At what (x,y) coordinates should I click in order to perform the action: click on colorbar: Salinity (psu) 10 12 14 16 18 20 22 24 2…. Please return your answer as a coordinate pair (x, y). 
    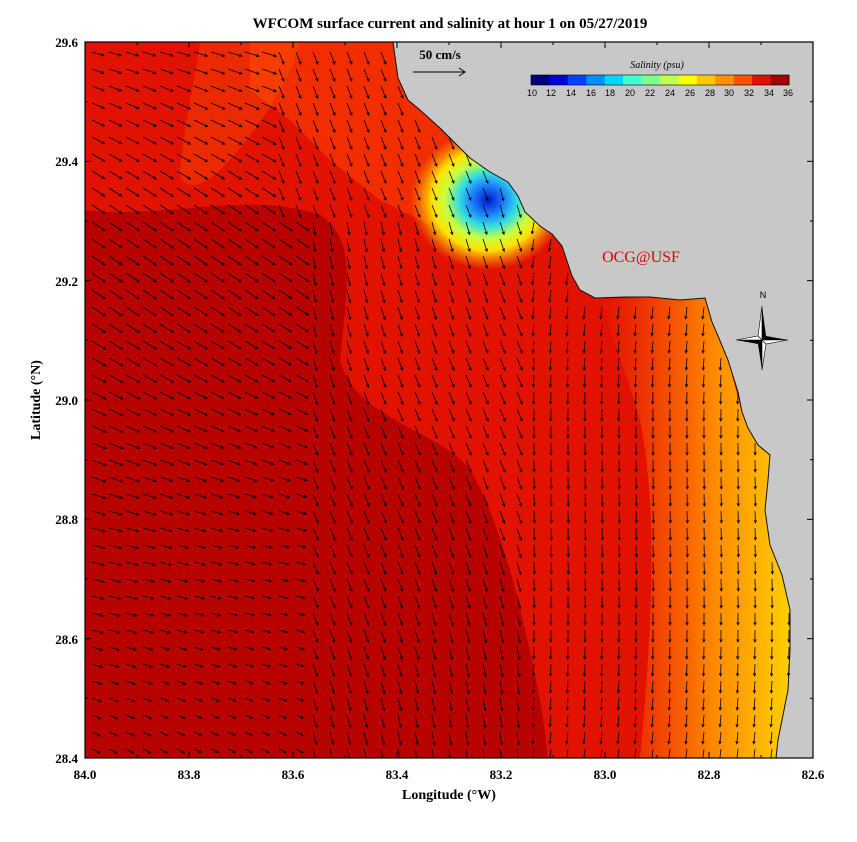
    Looking at the image, I should click on (660, 79).